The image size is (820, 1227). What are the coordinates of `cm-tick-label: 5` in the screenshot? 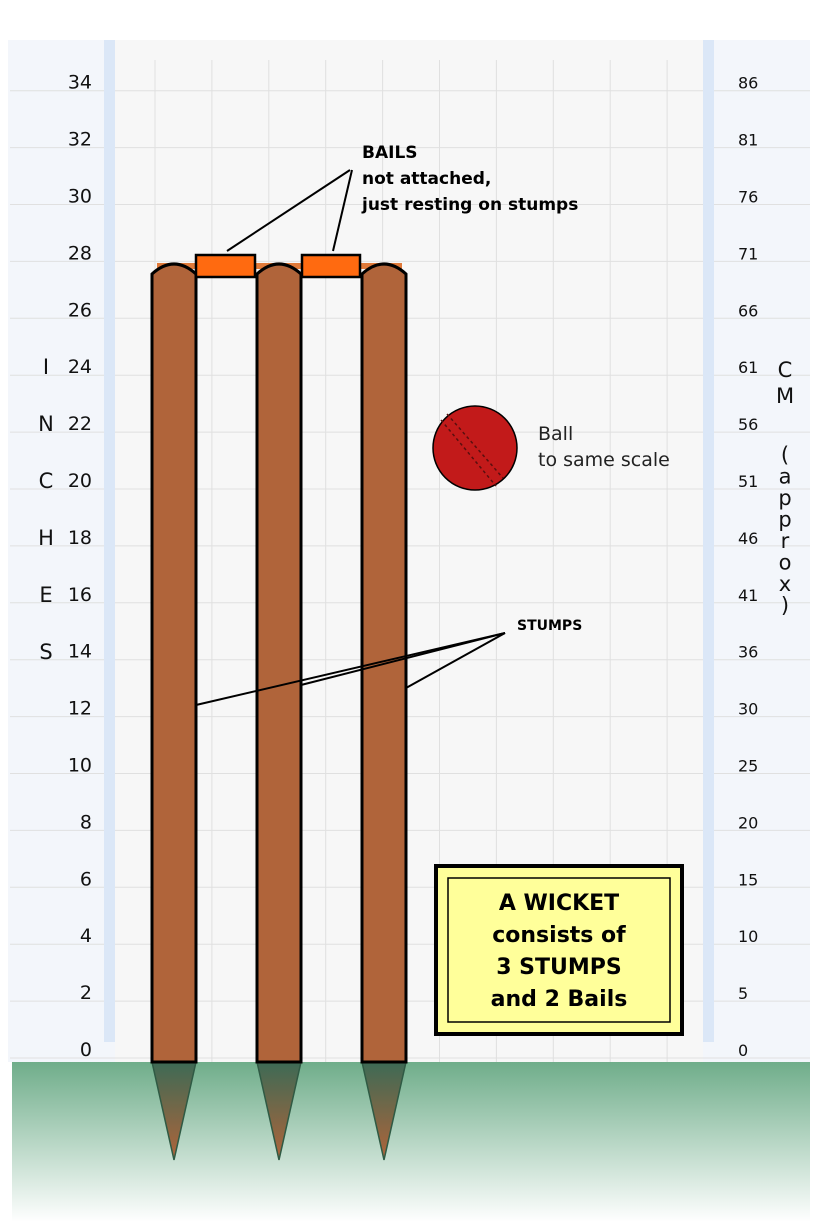 It's located at (743, 993).